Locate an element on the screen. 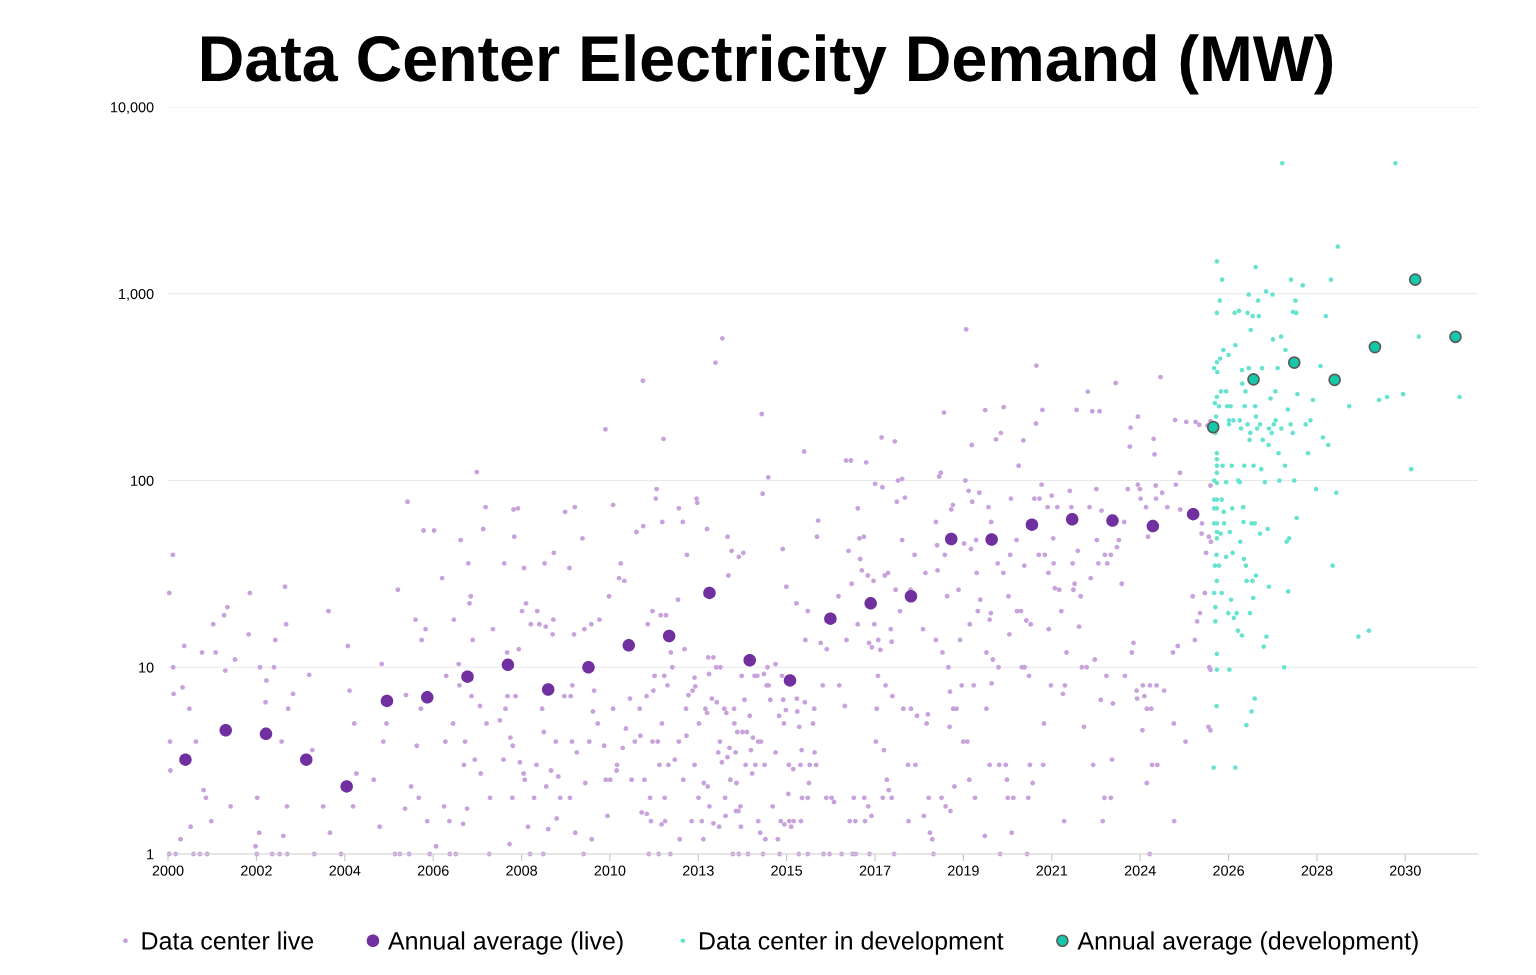  y-tick-label: 1 is located at coordinates (150, 854).